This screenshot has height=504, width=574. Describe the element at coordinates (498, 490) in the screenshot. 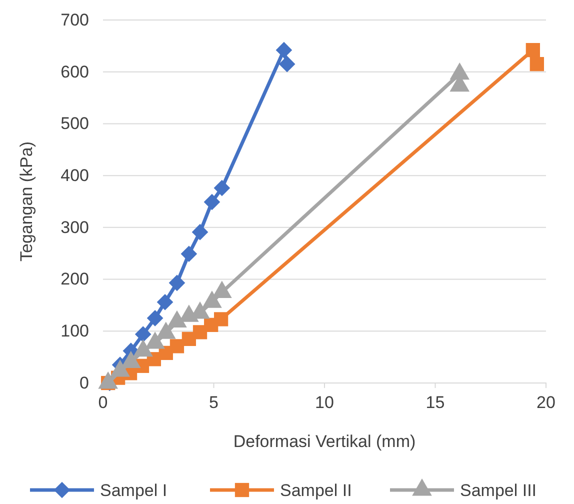

I see `legend-label: Sampel III` at that location.